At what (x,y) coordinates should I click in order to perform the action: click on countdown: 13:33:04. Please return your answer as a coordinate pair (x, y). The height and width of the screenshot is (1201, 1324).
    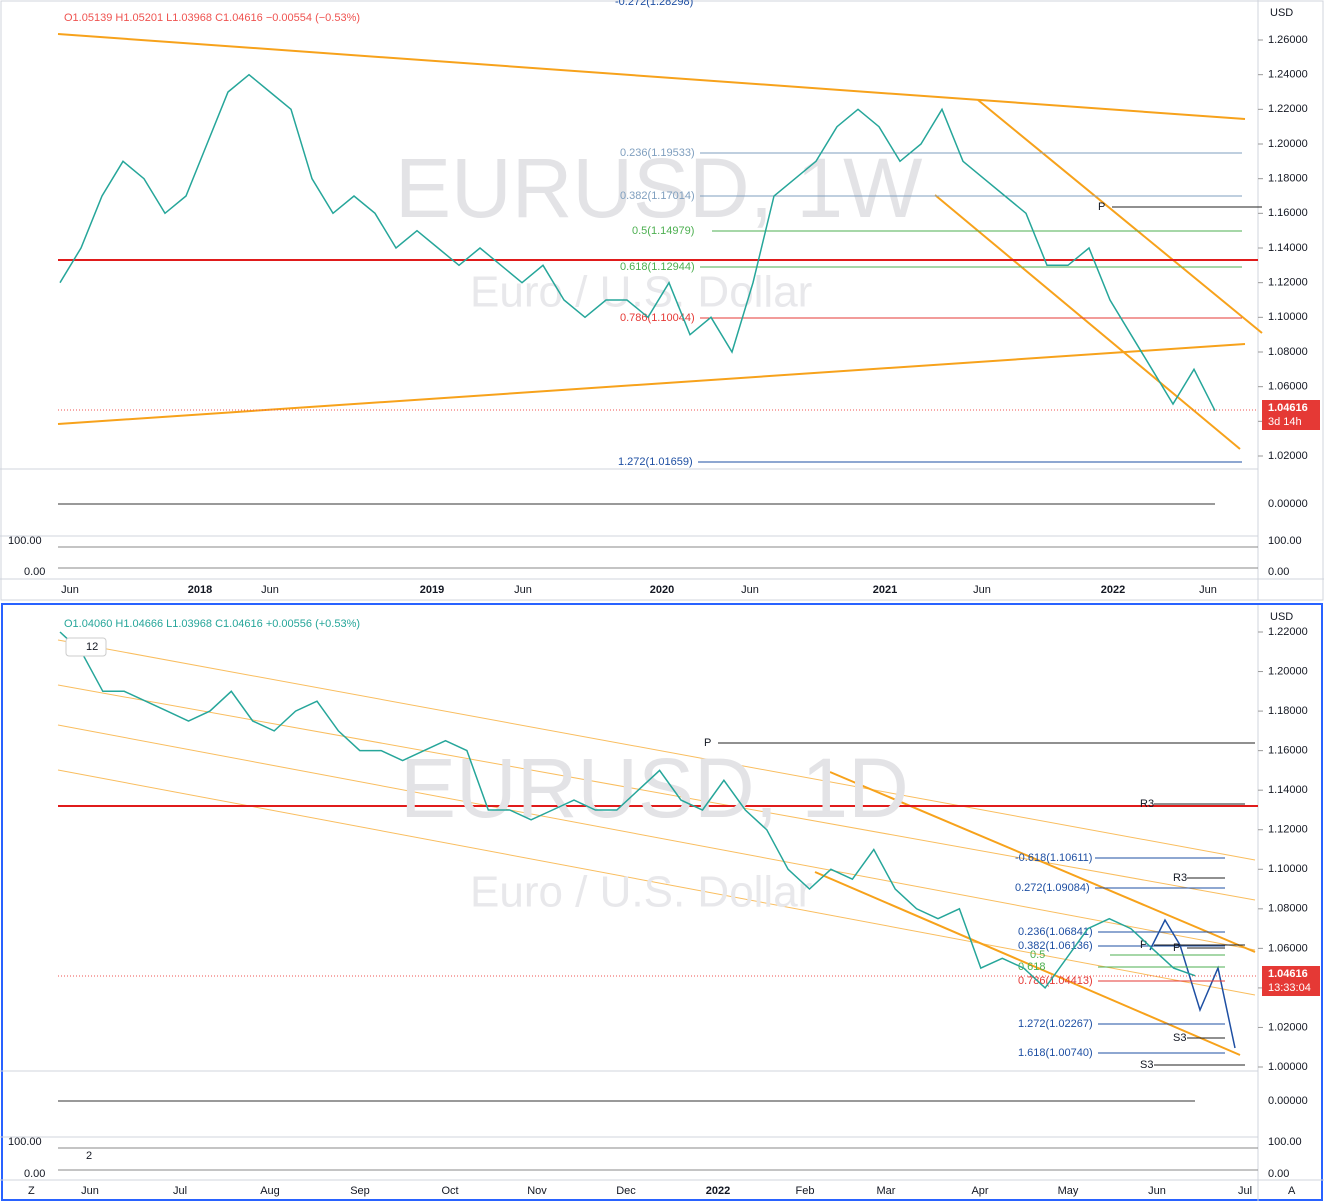
    Looking at the image, I should click on (1289, 988).